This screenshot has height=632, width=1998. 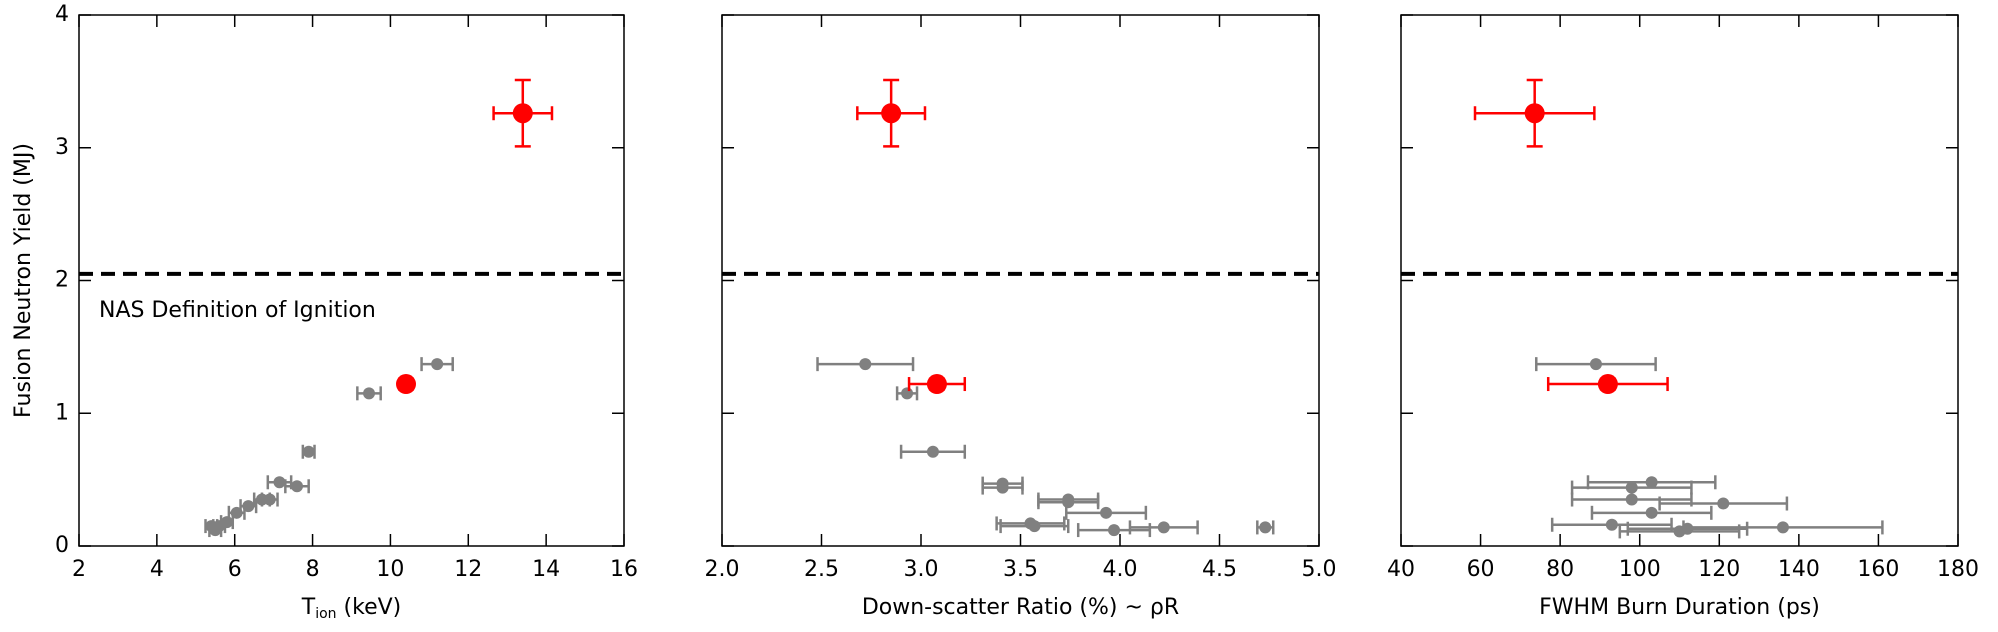 I want to click on x-tick-label: 14, so click(x=546, y=569).